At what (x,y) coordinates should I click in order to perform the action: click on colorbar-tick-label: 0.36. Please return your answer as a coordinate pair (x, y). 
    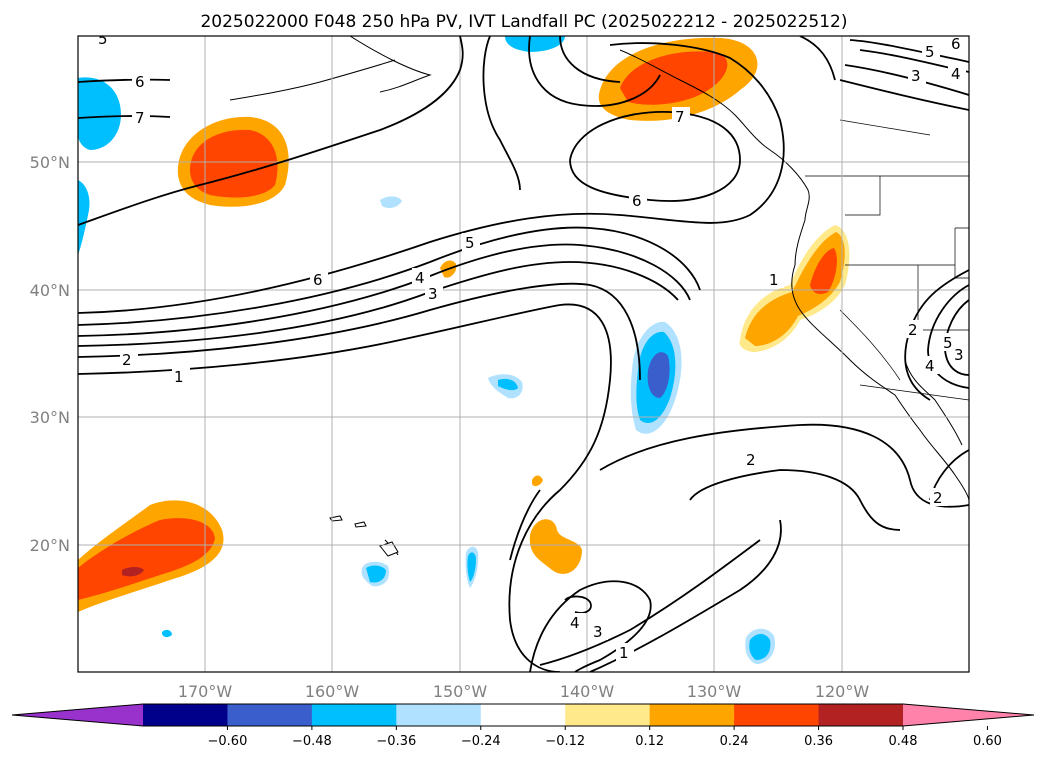
    Looking at the image, I should click on (818, 741).